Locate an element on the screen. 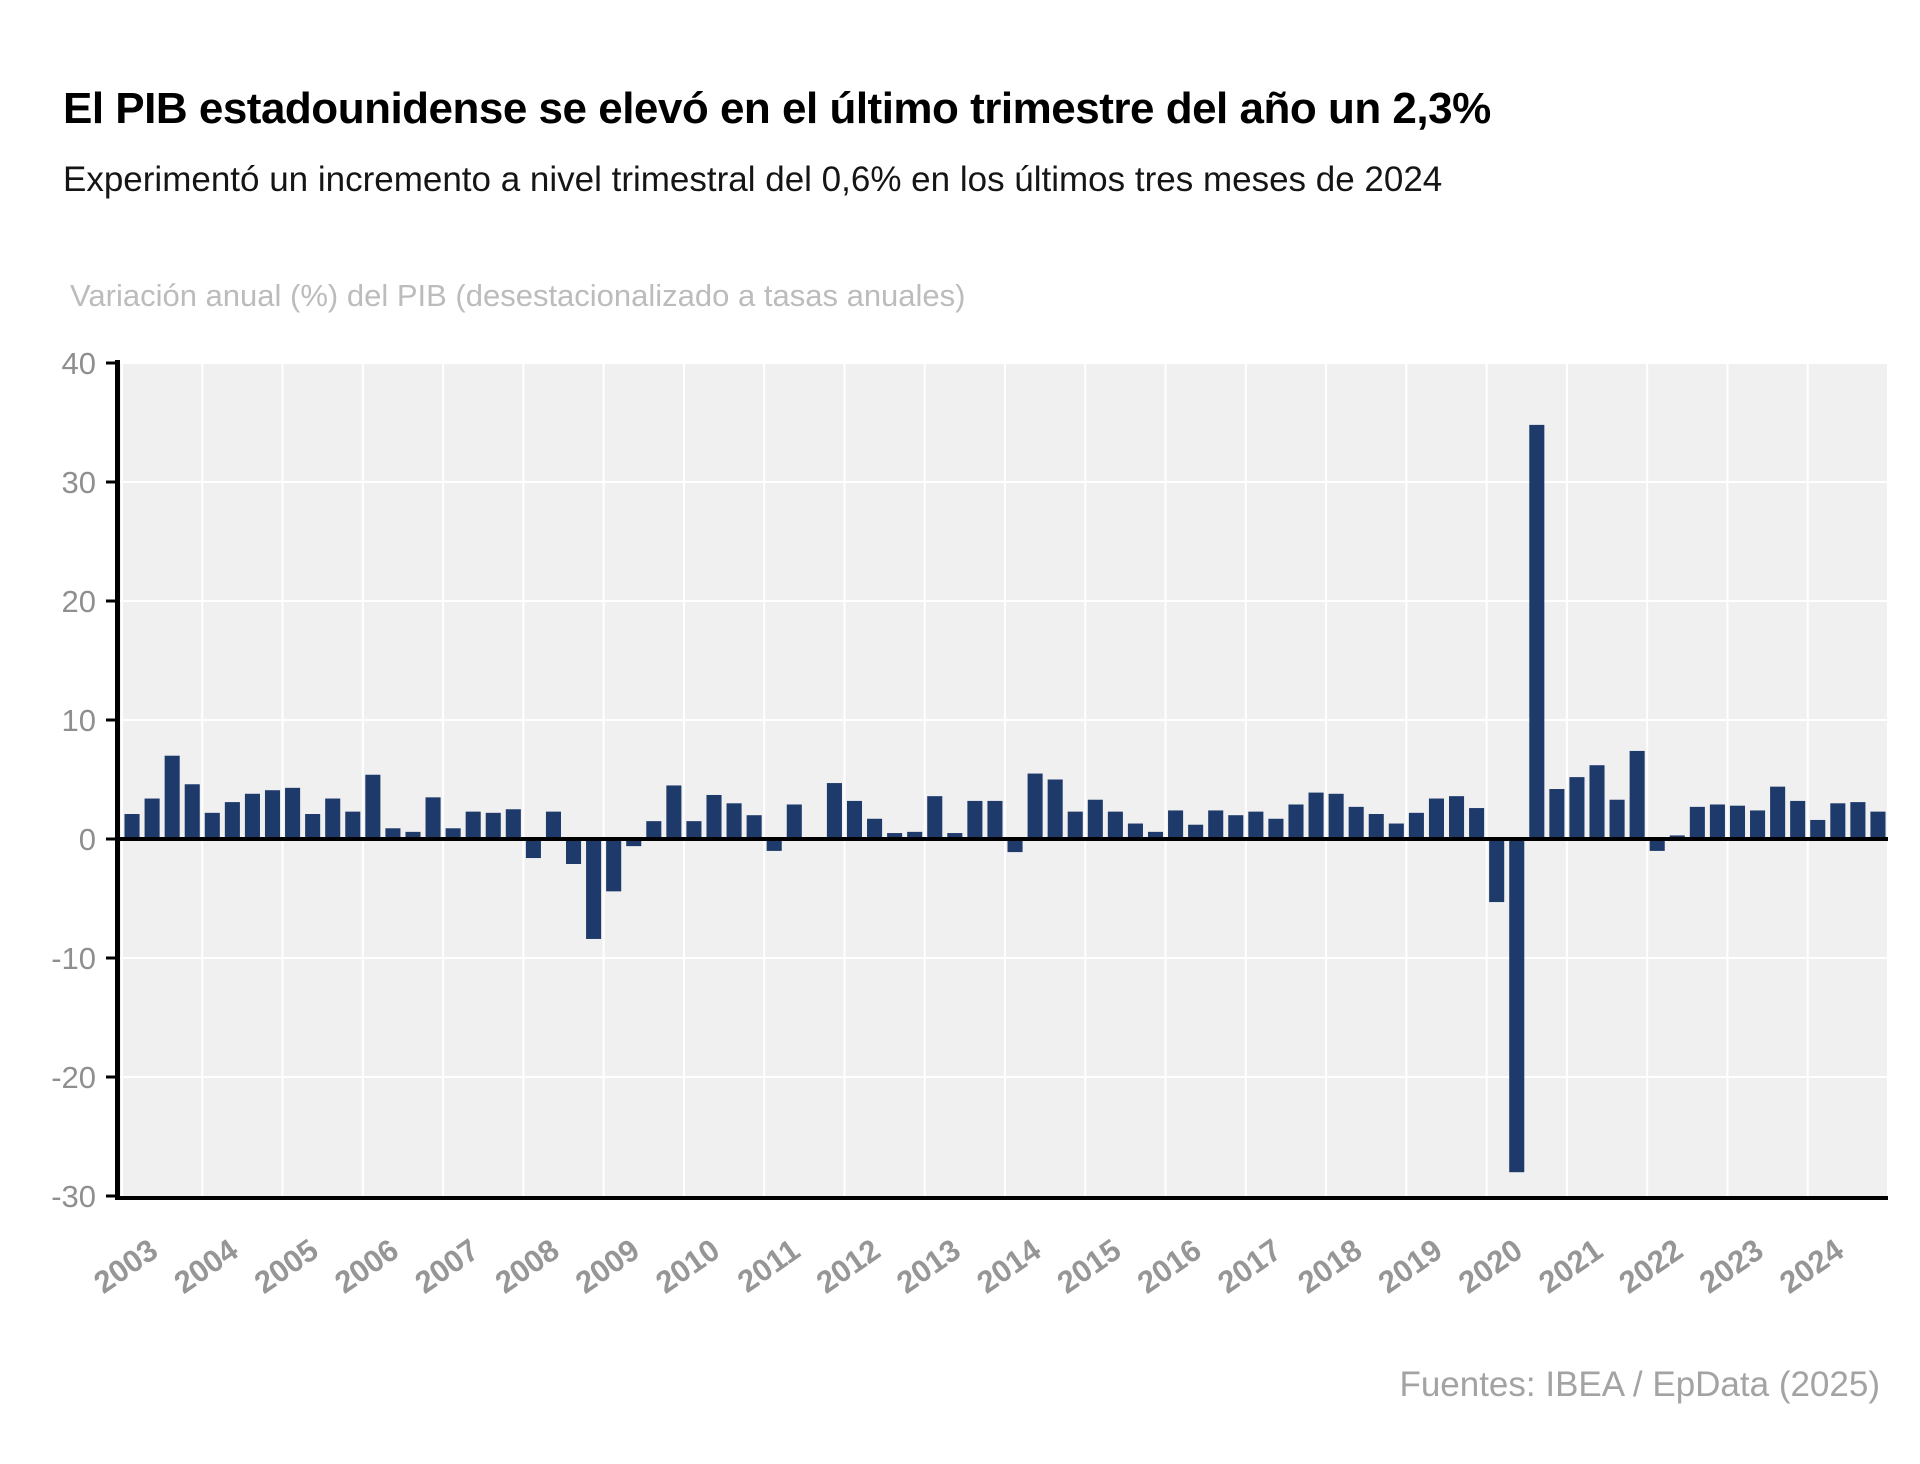 The width and height of the screenshot is (1920, 1464). x-tick-label-year: 2020 is located at coordinates (1490, 1266).